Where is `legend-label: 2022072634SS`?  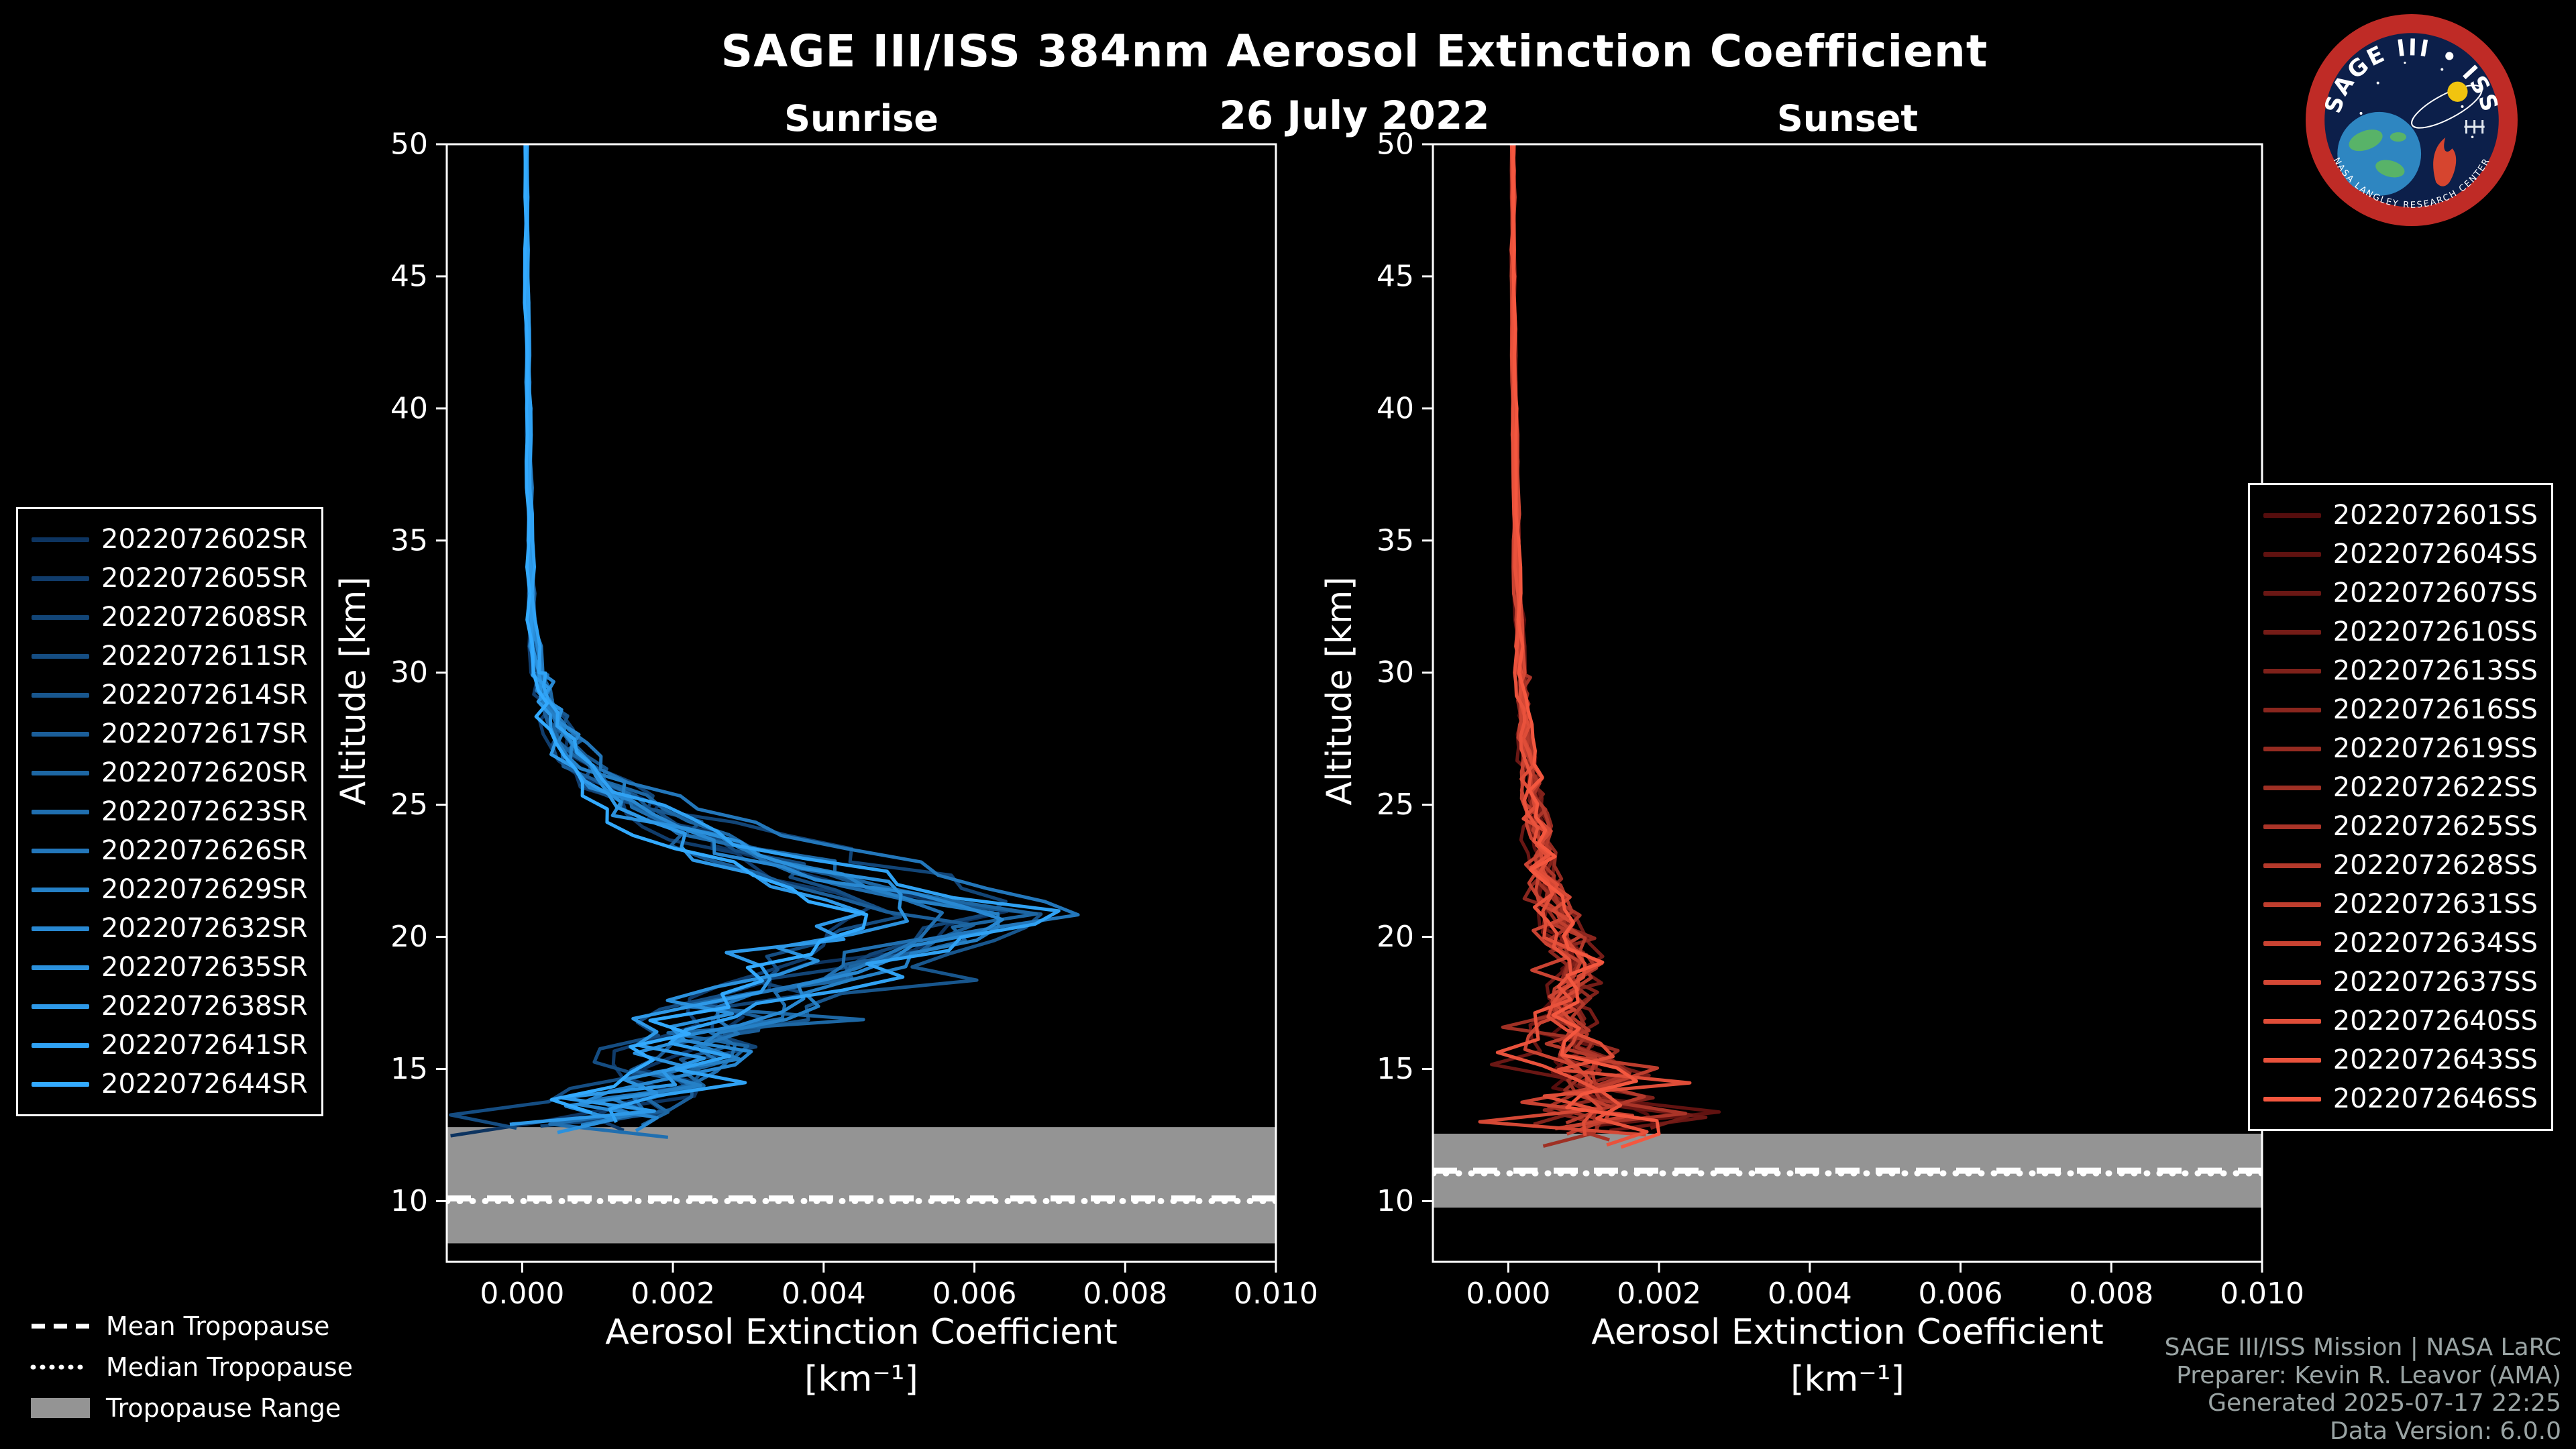
legend-label: 2022072634SS is located at coordinates (2435, 943).